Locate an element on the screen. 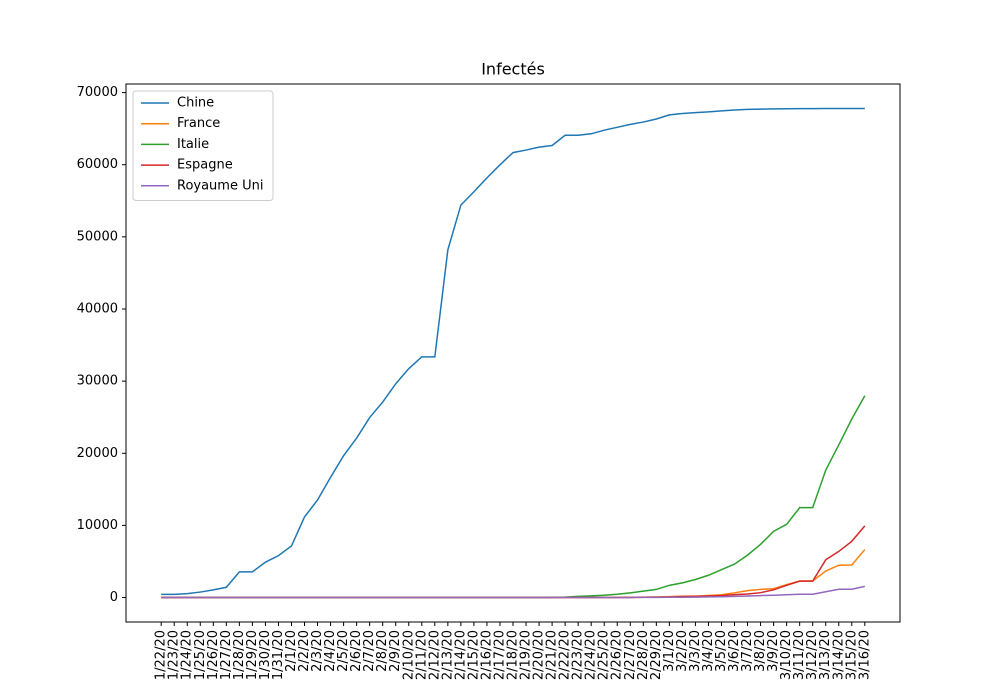 This screenshot has height=700, width=1000. x-tick-label: 2/22/20 is located at coordinates (565, 655).